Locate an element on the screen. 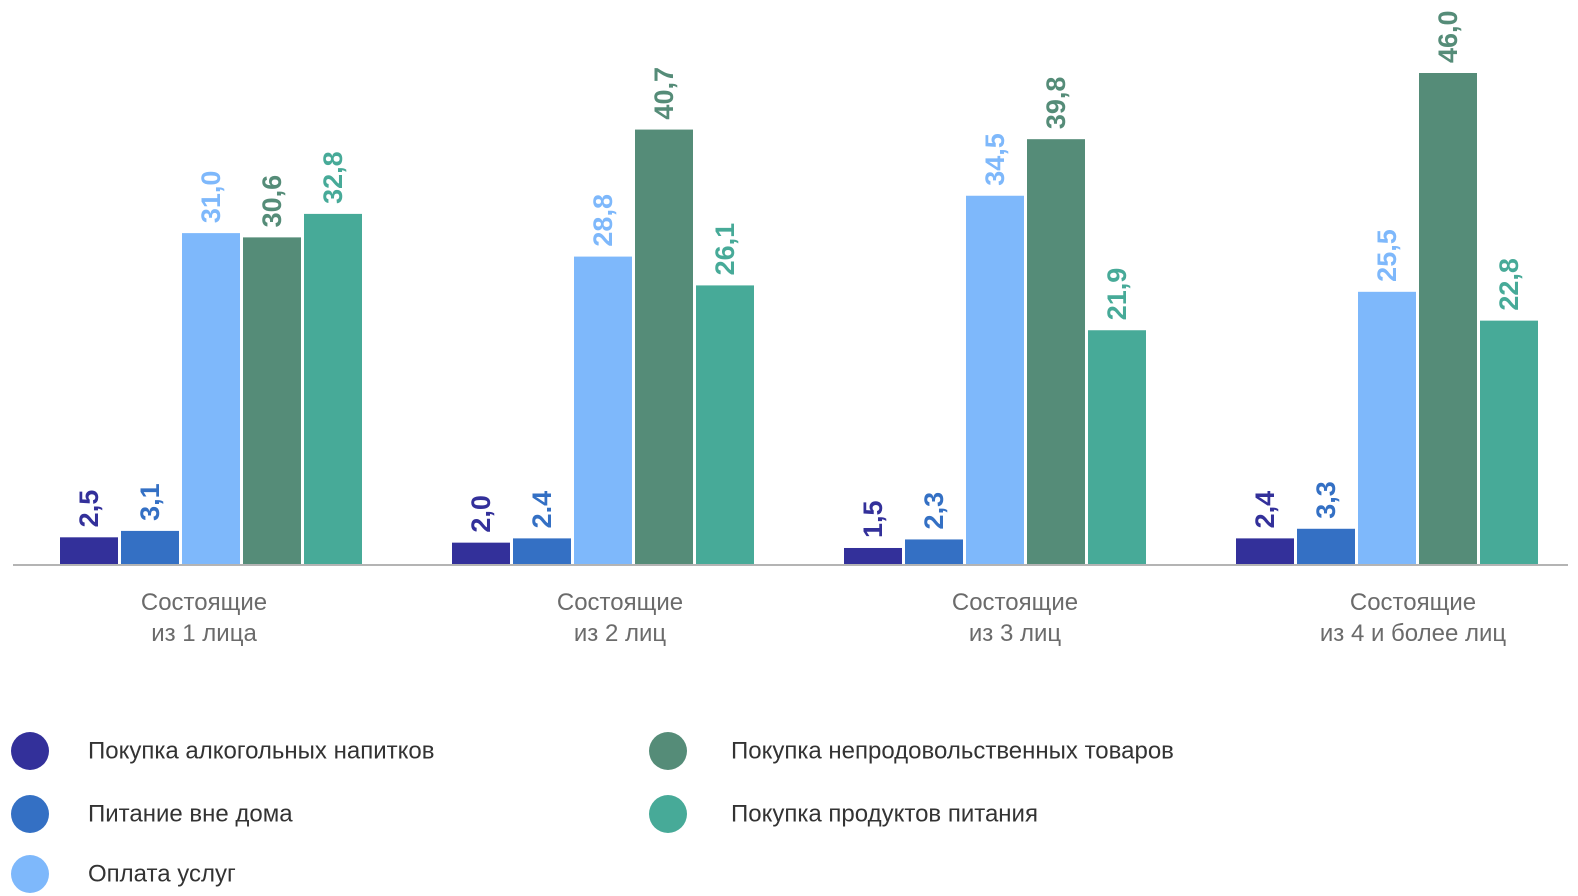 Image resolution: width=1578 pixels, height=896 pixels. category-label: из 2 лиц is located at coordinates (620, 633).